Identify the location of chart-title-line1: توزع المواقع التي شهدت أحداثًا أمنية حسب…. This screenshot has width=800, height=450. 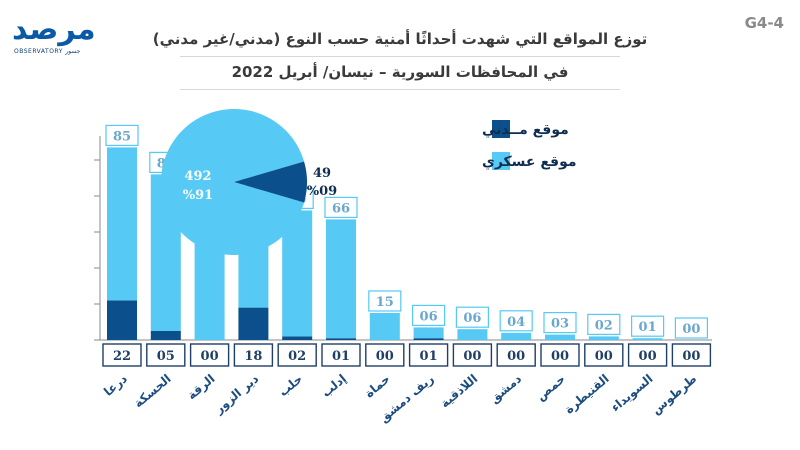
(400, 39).